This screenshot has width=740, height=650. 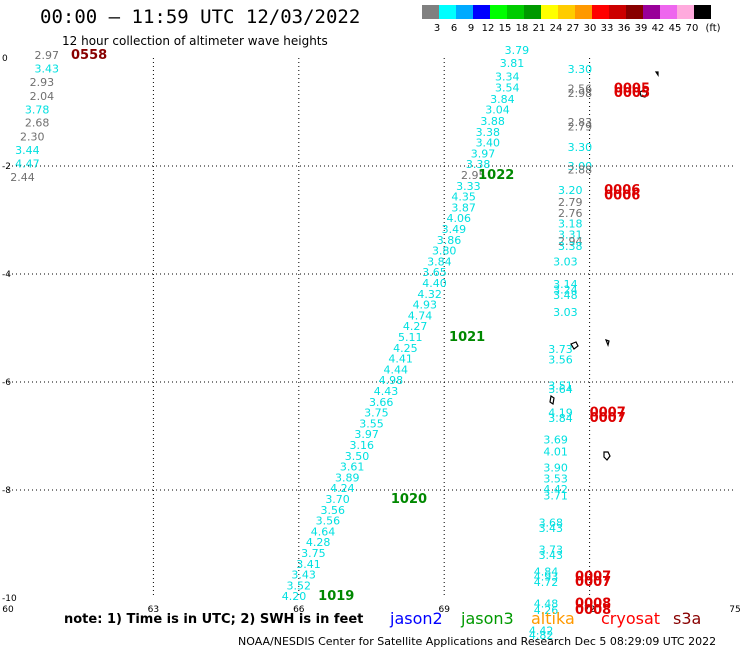 What do you see at coordinates (336, 596) in the screenshot?
I see `pass-time-label: 1019` at bounding box center [336, 596].